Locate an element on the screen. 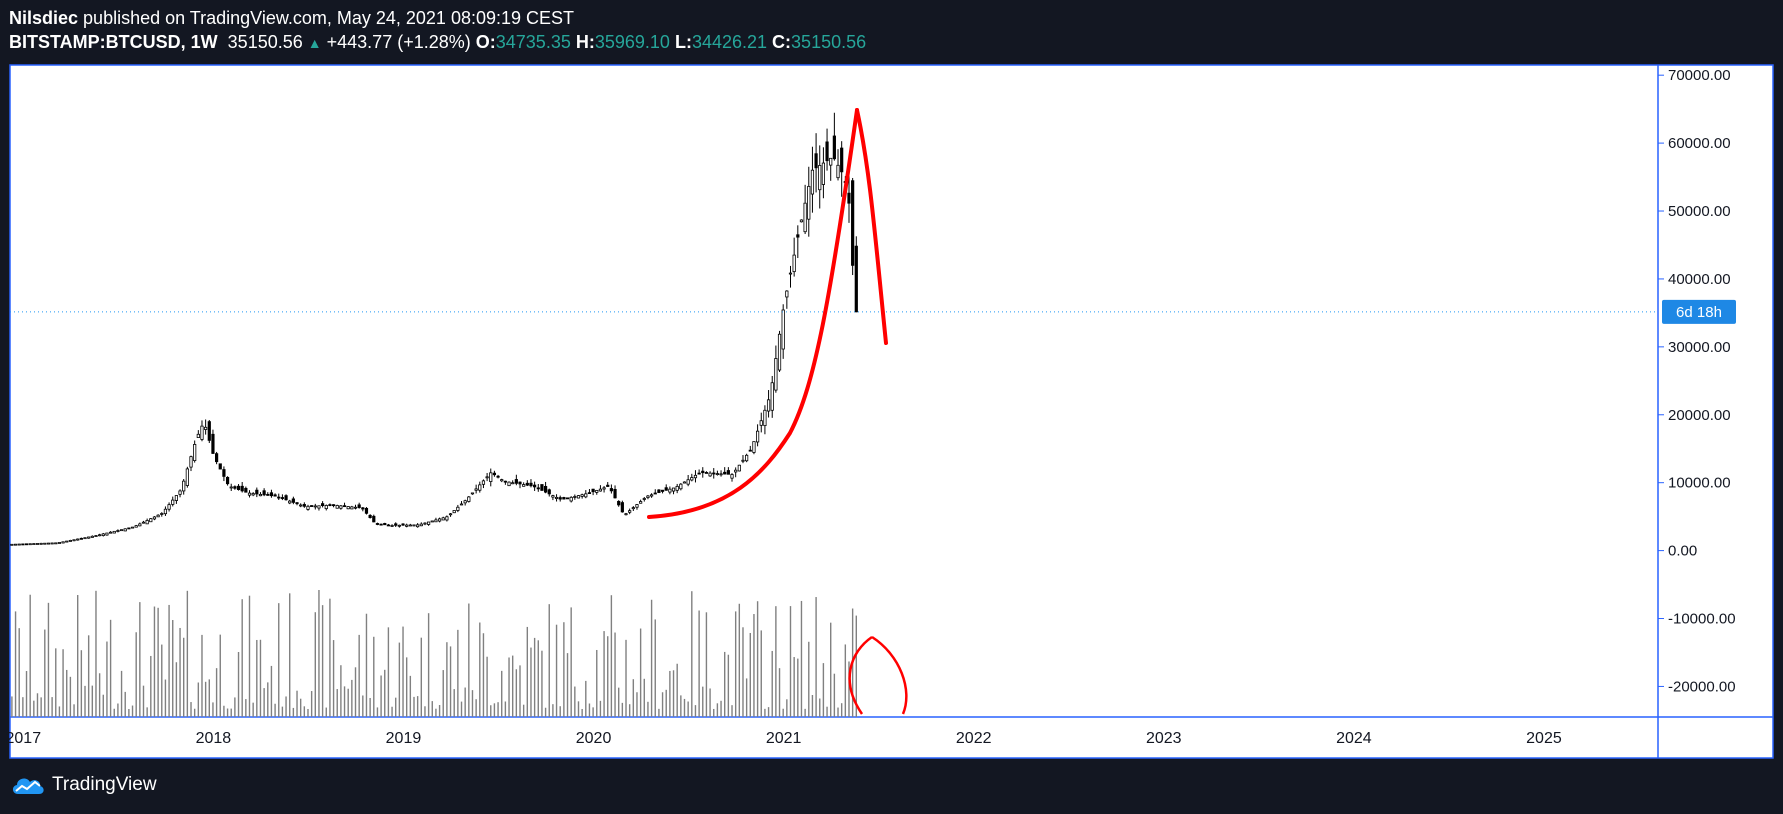 The image size is (1783, 814). annotation-drop-curve is located at coordinates (871, 226).